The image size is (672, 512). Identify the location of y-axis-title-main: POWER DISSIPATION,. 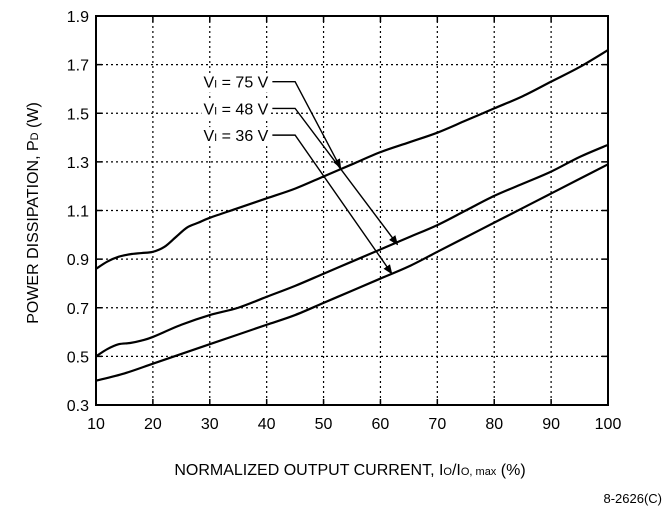
(33, 237).